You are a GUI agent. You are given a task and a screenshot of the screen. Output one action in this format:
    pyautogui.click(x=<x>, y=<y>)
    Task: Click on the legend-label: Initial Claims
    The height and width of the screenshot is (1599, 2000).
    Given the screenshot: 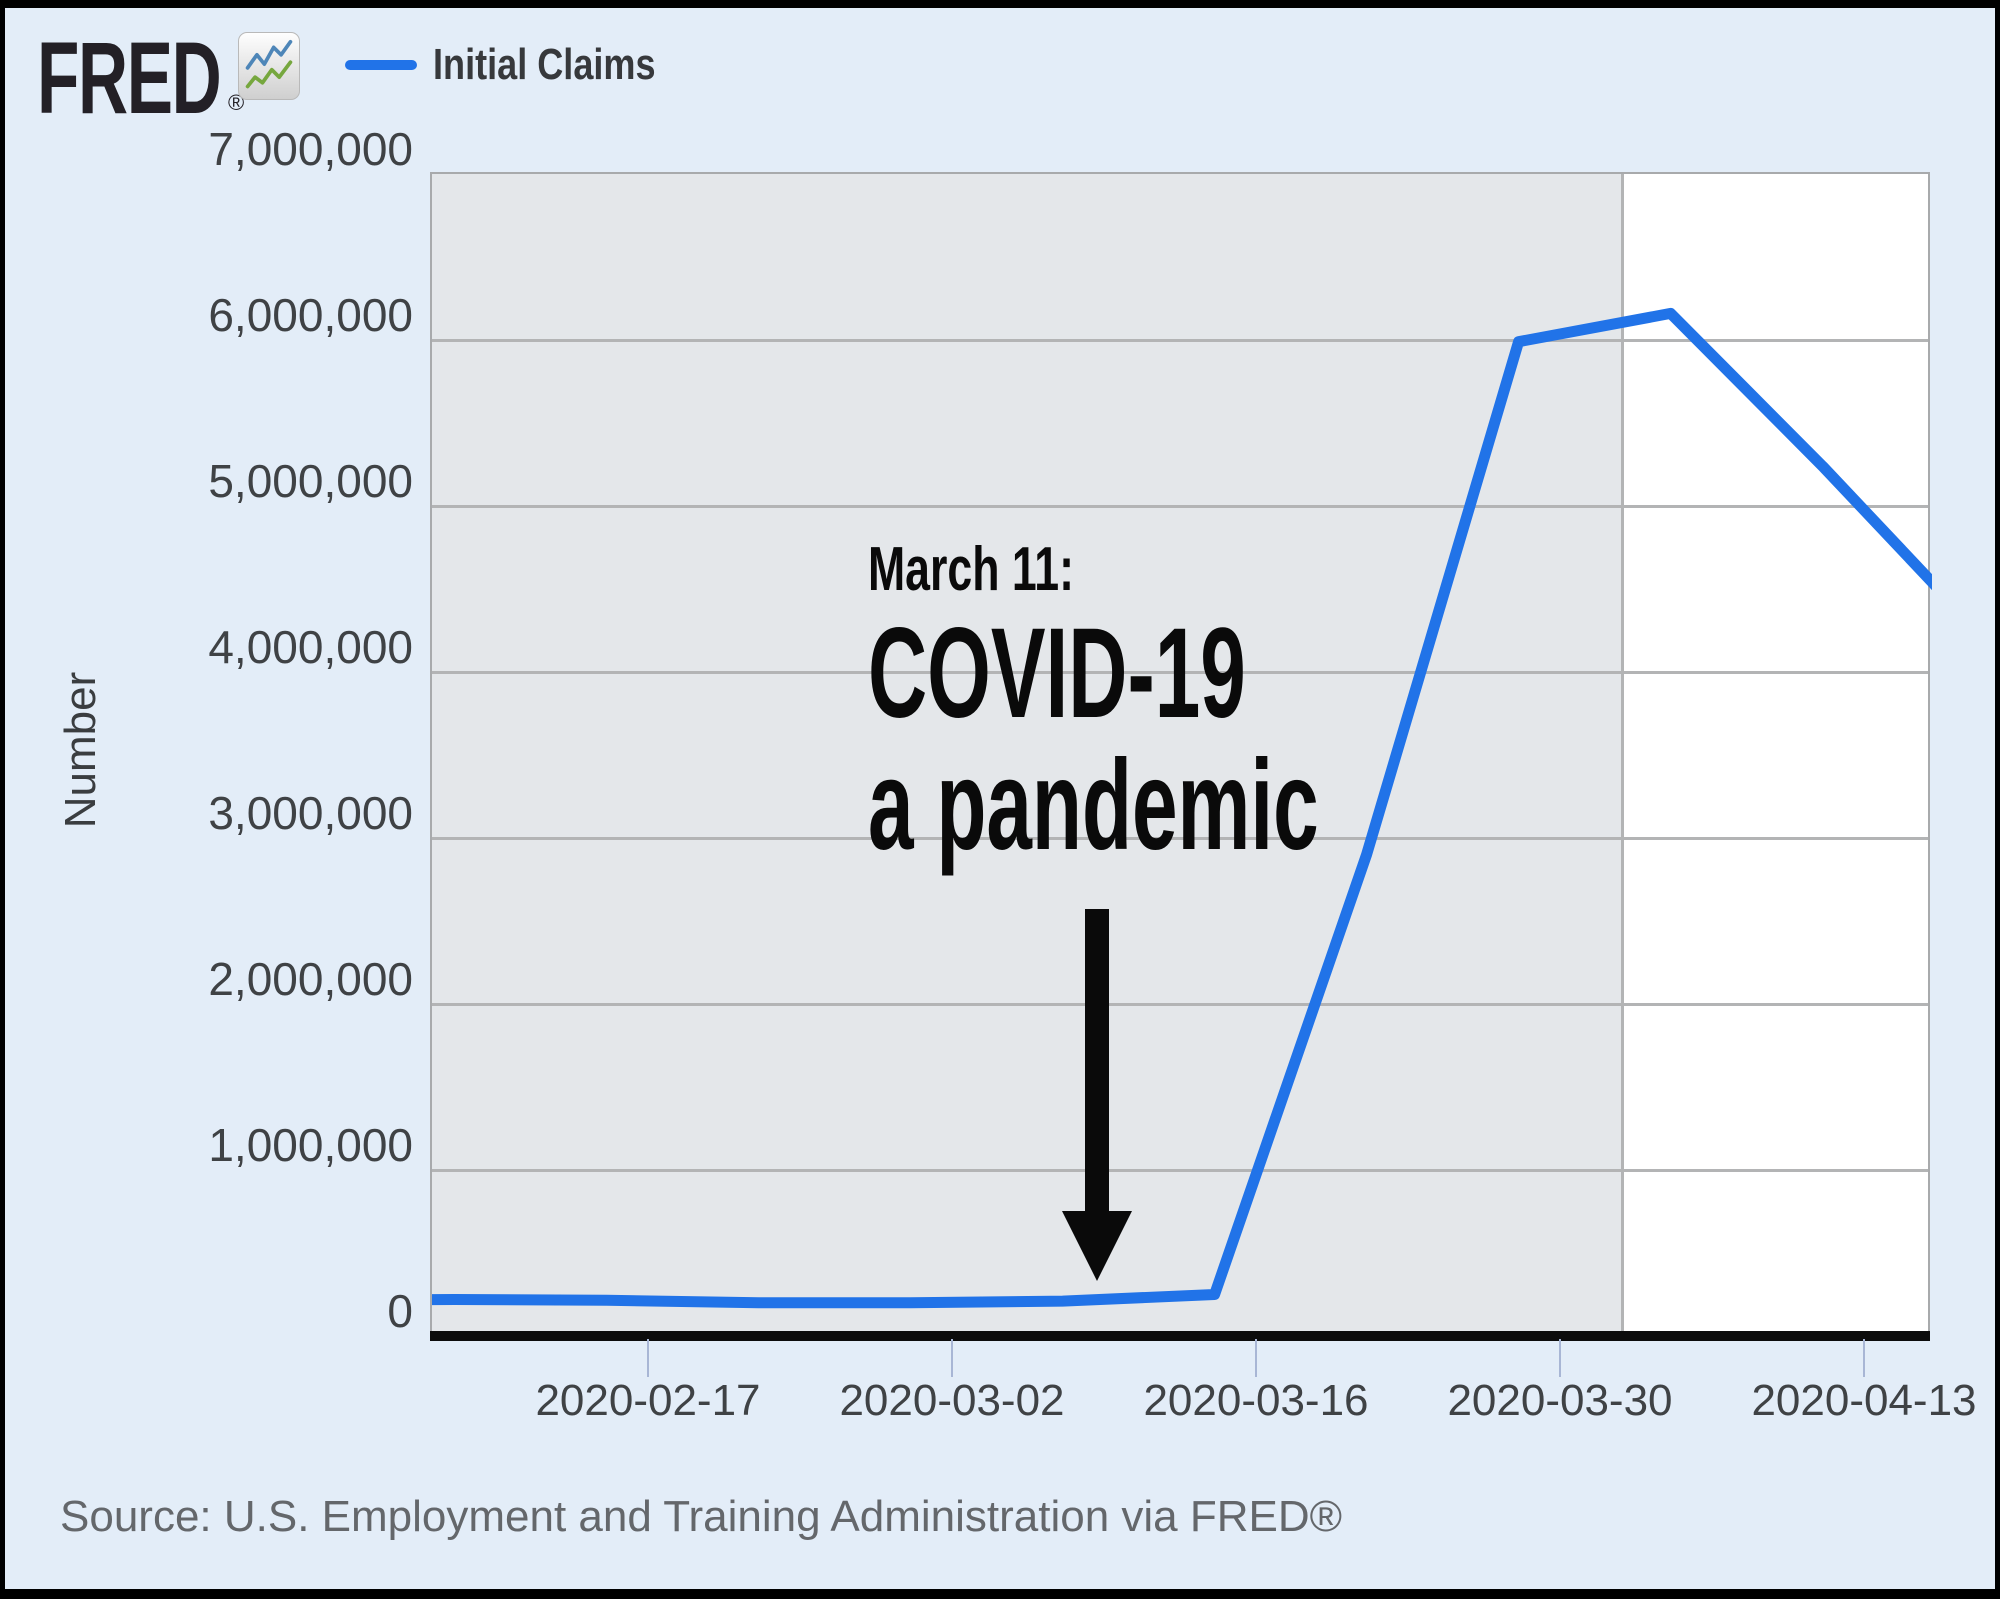 What is the action you would take?
    pyautogui.click(x=544, y=64)
    